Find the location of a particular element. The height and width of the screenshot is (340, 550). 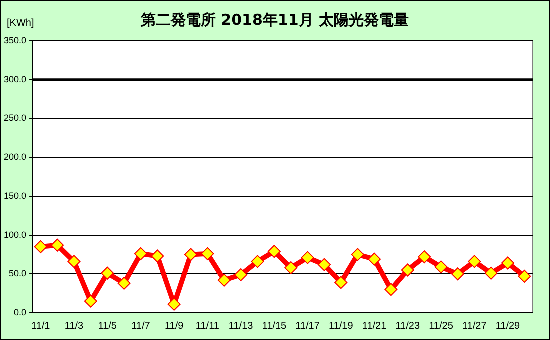

x-tick-label: 11/13 is located at coordinates (241, 326).